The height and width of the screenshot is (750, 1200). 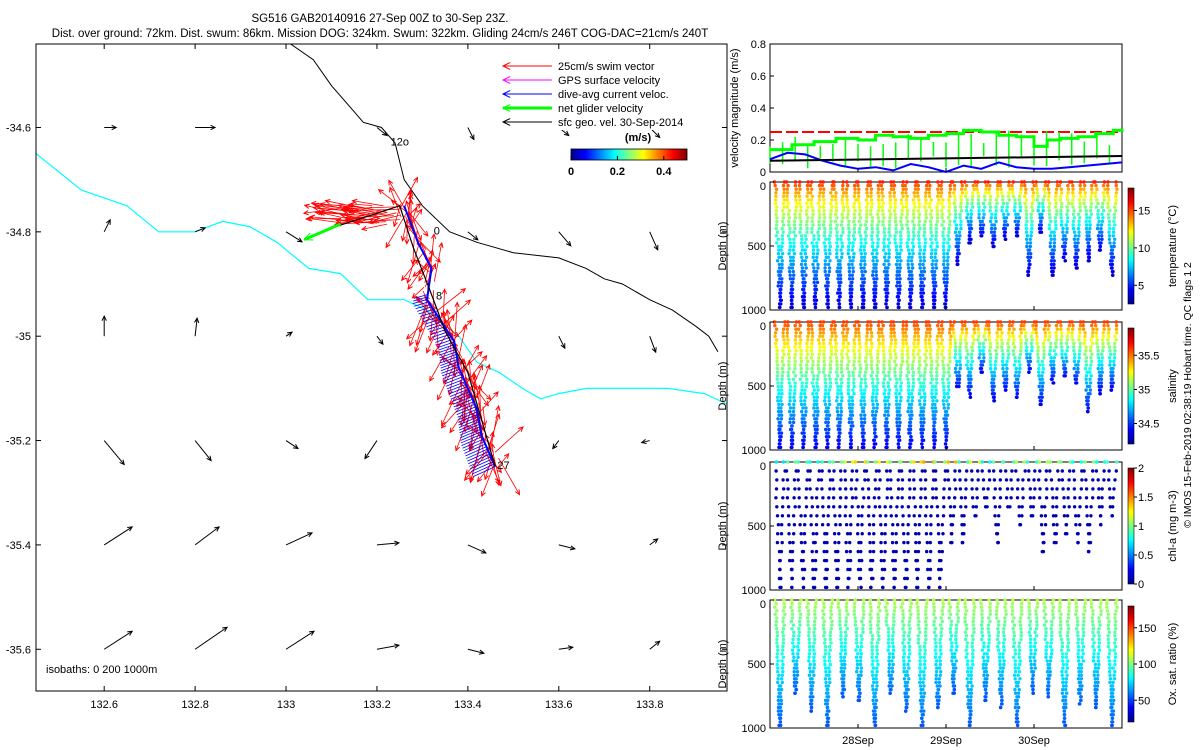 What do you see at coordinates (470, 431) in the screenshot?
I see `dive-avg-current-vector` at bounding box center [470, 431].